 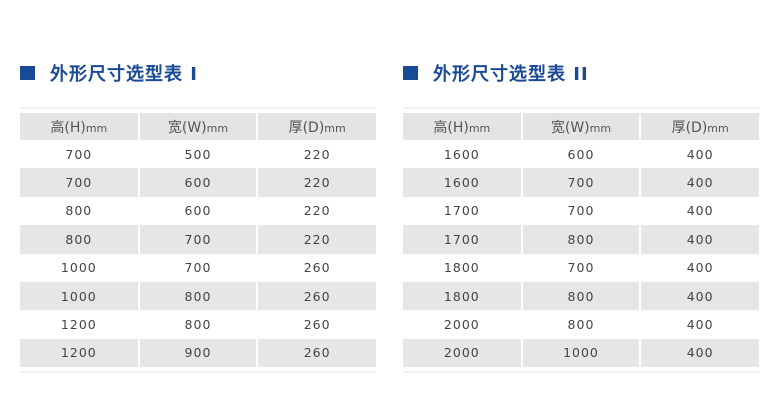 I want to click on table-row: 700 500 220, so click(x=198, y=154).